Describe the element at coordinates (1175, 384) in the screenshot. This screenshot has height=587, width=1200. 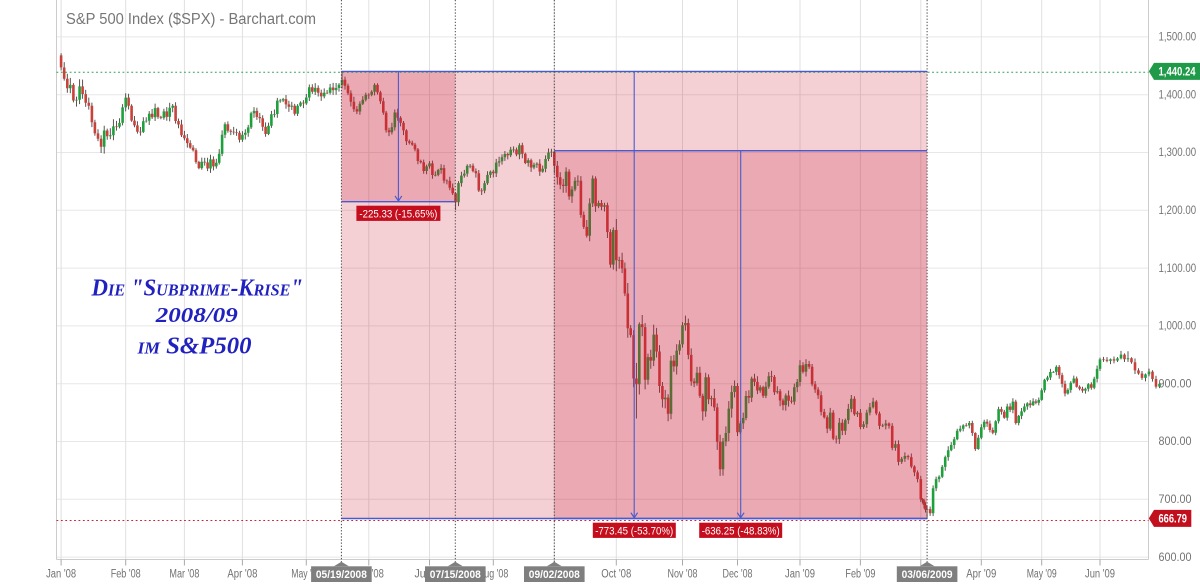
I see `svg-text: 900.00` at that location.